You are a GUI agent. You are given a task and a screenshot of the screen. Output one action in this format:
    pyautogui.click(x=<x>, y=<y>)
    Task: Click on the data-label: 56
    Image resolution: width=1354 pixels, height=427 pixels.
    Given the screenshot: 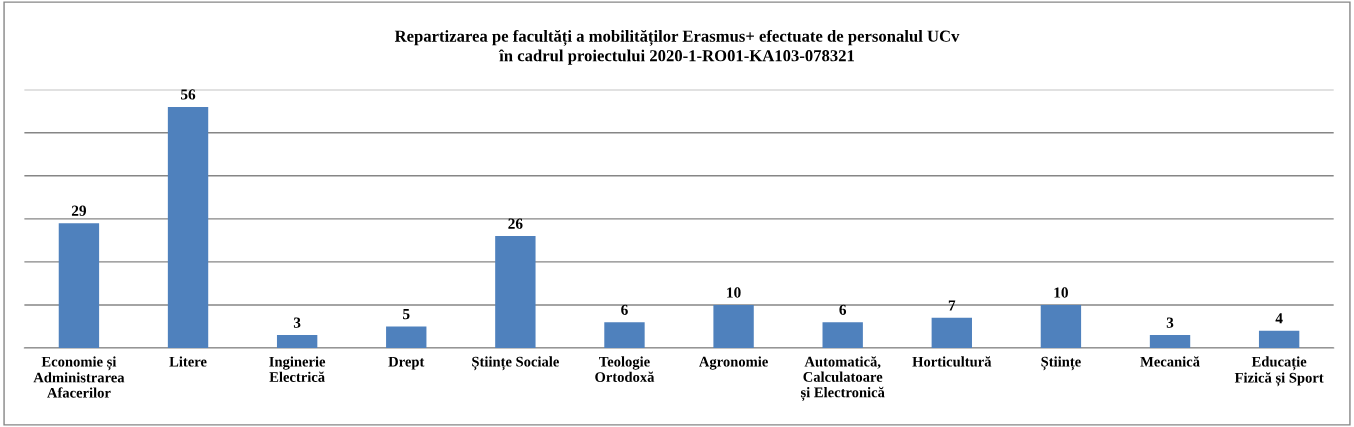 What is the action you would take?
    pyautogui.click(x=188, y=94)
    